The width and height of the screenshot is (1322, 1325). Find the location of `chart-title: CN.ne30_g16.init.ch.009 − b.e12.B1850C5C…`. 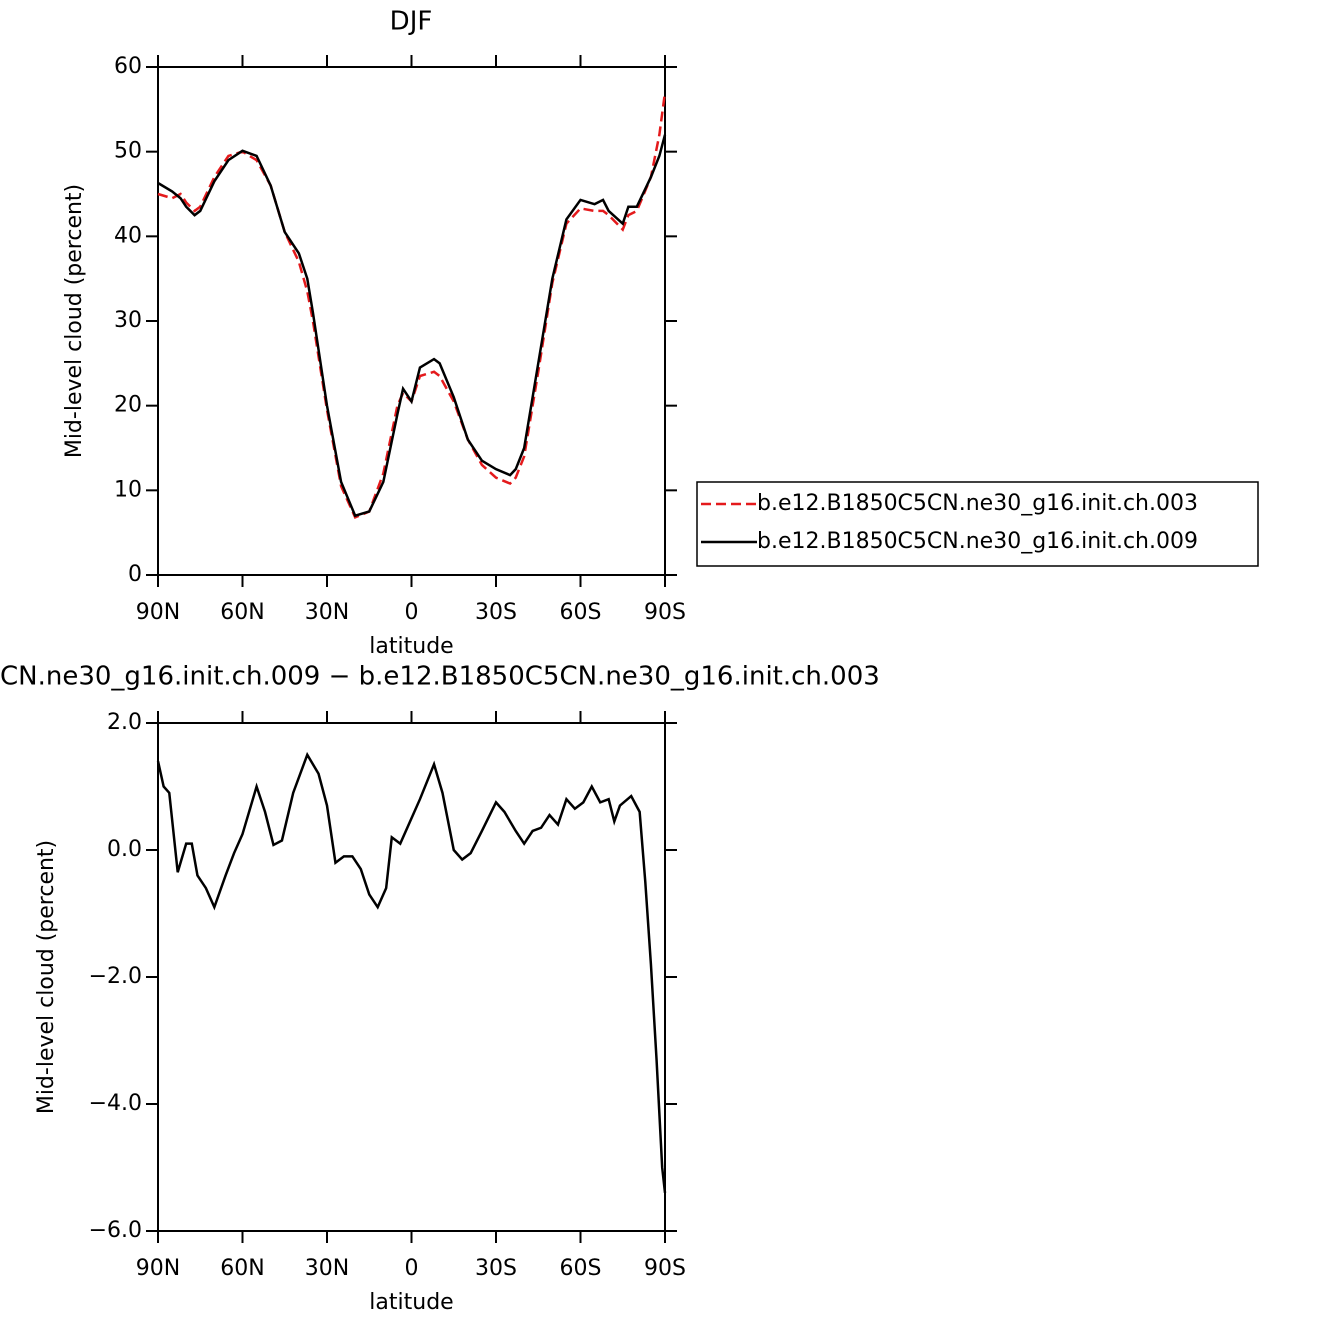

chart-title: CN.ne30_g16.init.ch.009 − b.e12.B1850C5C… is located at coordinates (440, 677).